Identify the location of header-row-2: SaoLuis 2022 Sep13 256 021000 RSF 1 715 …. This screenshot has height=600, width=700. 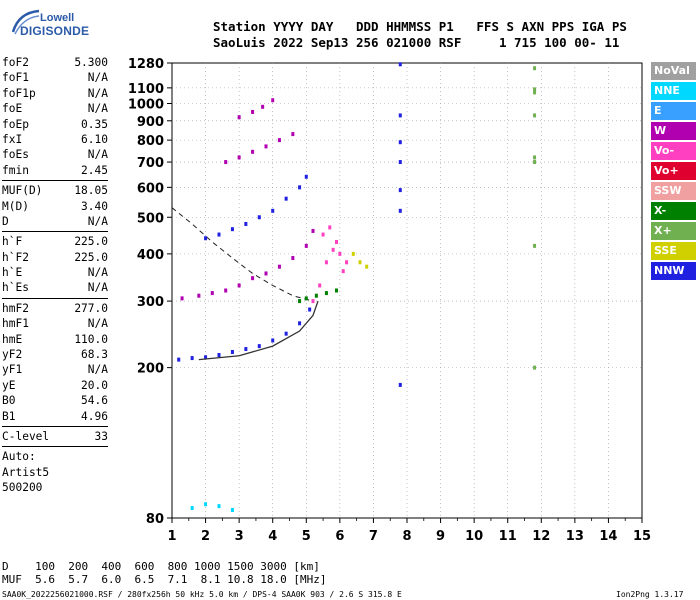
(416, 42).